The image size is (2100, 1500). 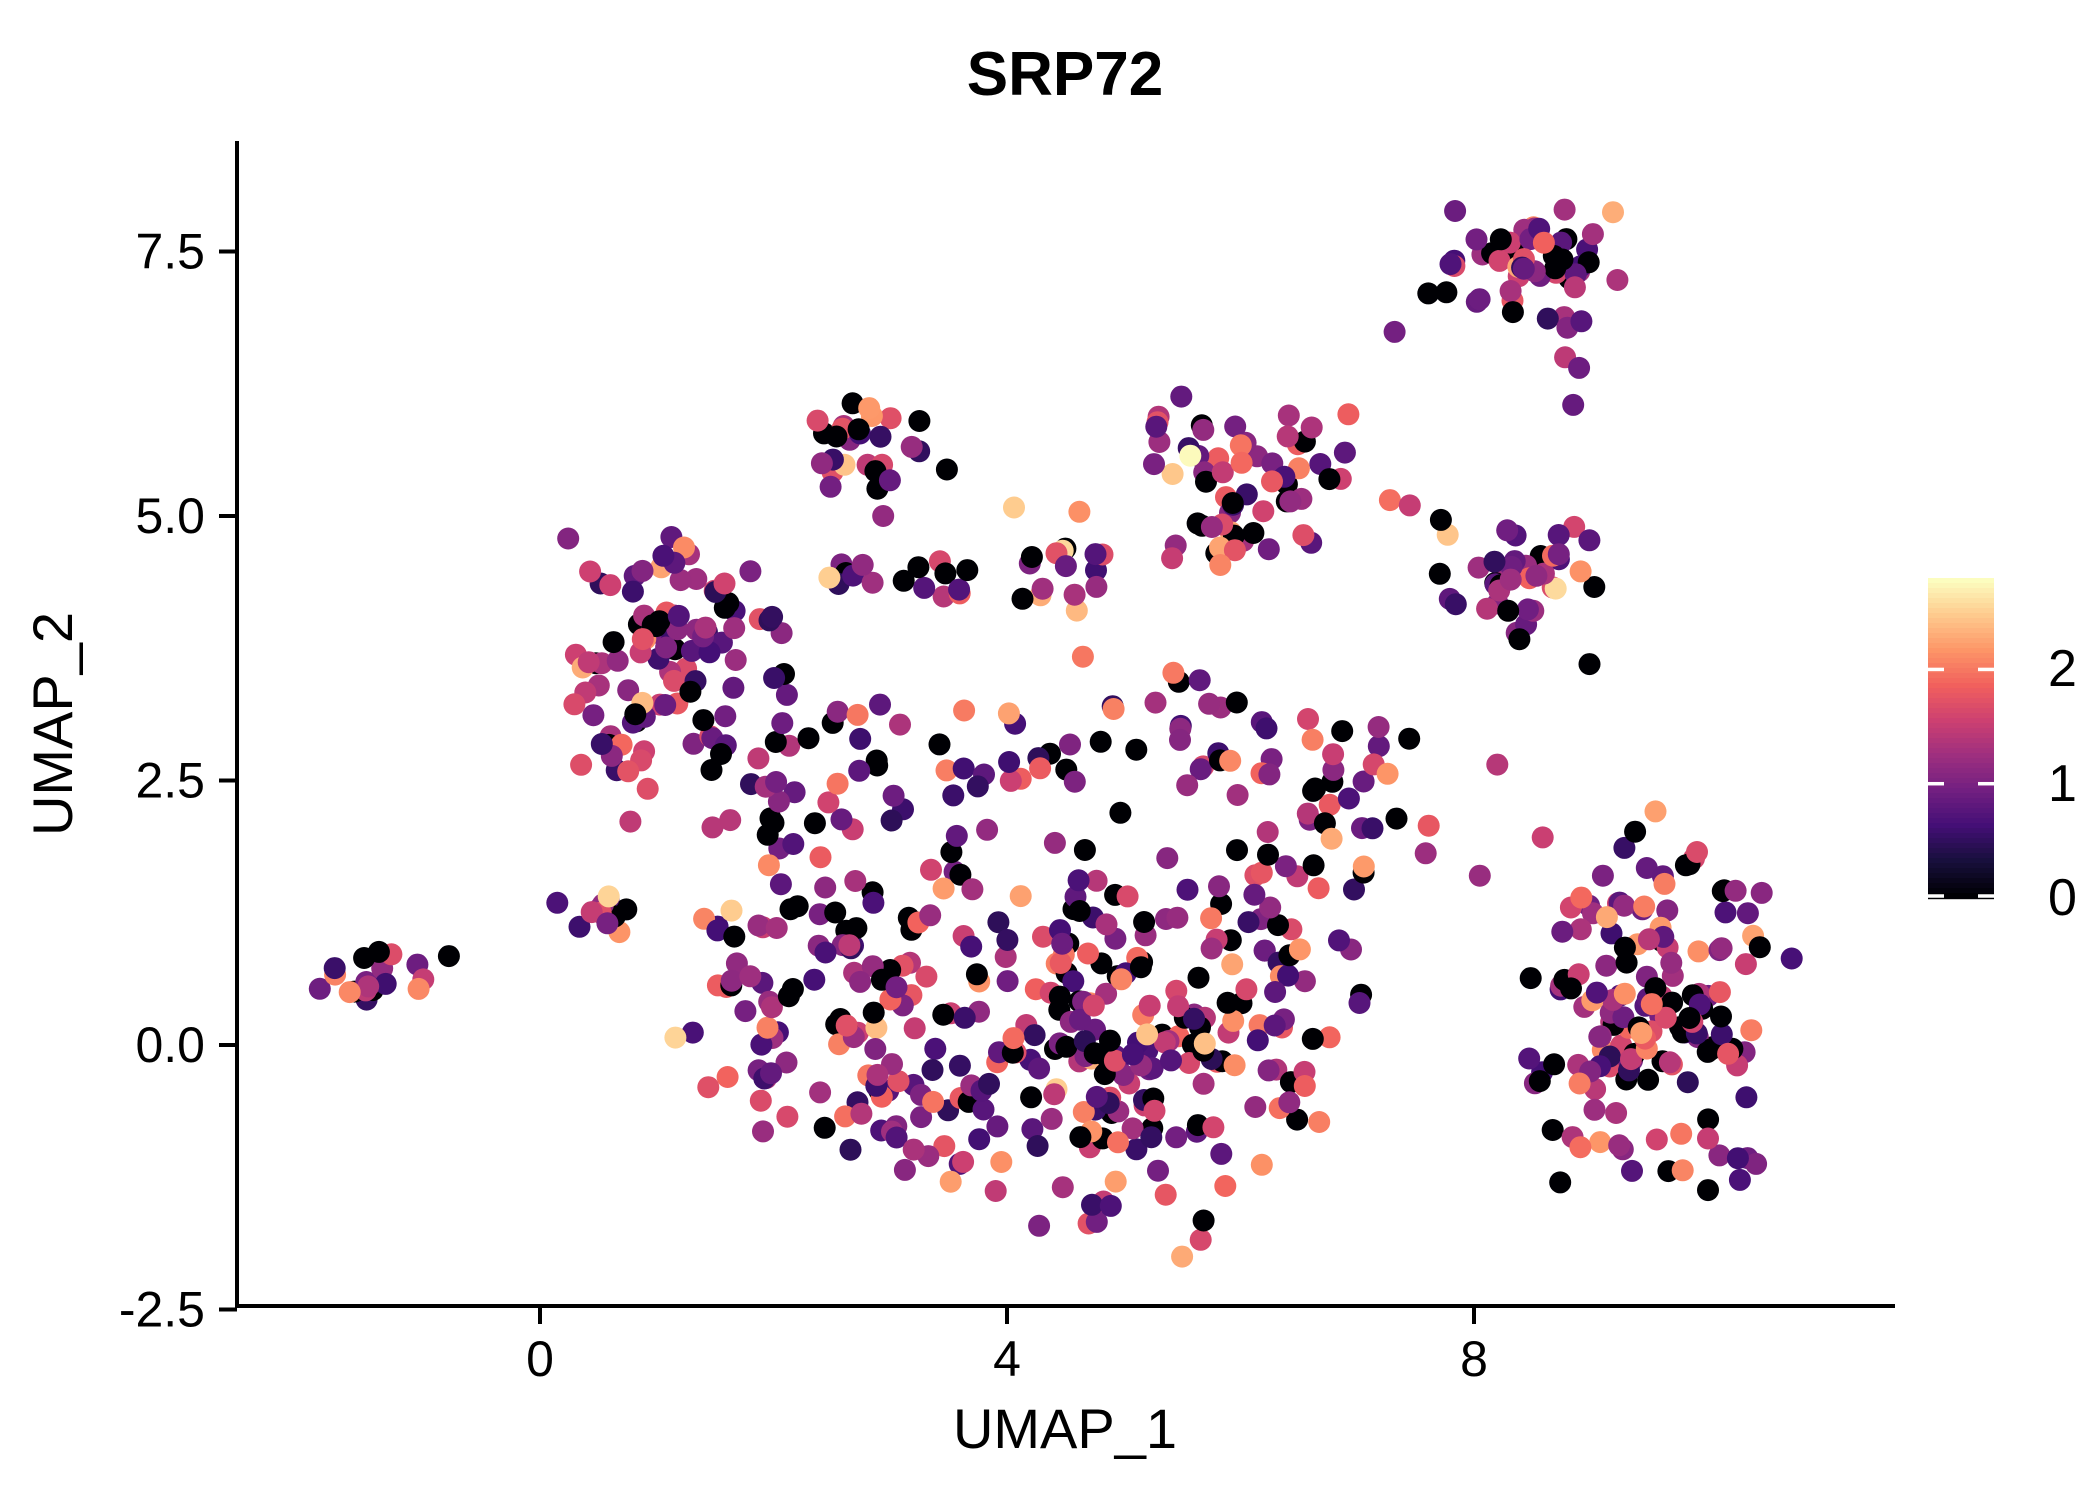 What do you see at coordinates (170, 1045) in the screenshot?
I see `y-tick-label: 0.0` at bounding box center [170, 1045].